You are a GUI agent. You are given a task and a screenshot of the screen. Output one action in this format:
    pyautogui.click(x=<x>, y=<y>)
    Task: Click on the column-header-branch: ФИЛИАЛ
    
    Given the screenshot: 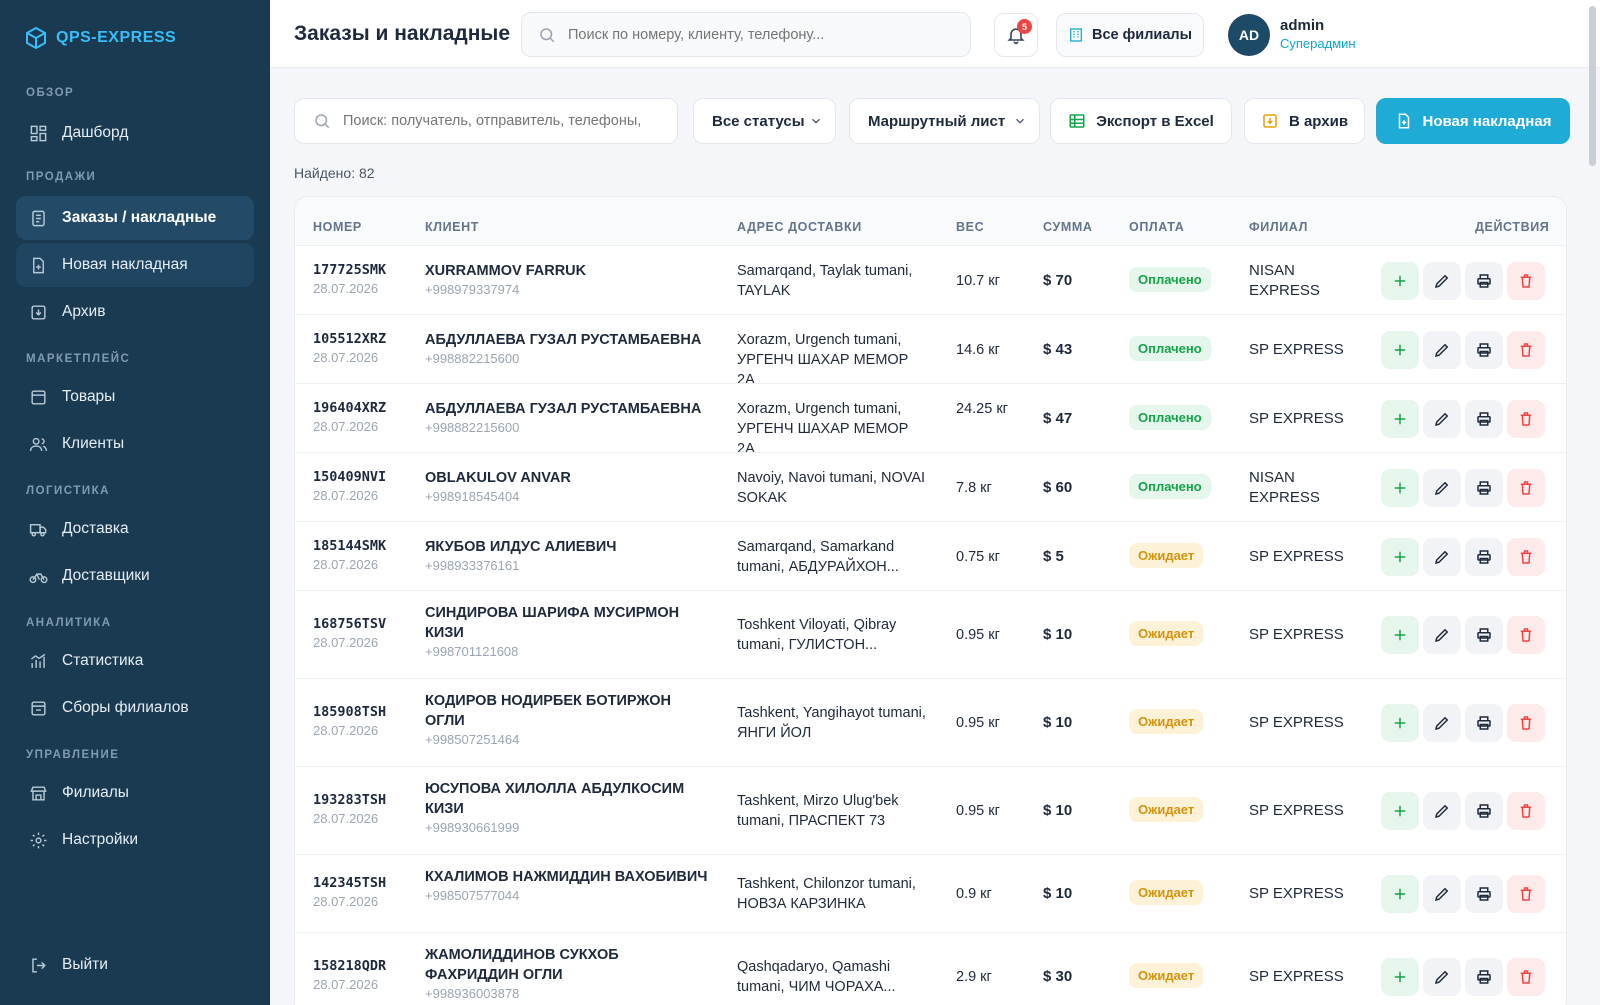 What is the action you would take?
    pyautogui.click(x=1278, y=227)
    